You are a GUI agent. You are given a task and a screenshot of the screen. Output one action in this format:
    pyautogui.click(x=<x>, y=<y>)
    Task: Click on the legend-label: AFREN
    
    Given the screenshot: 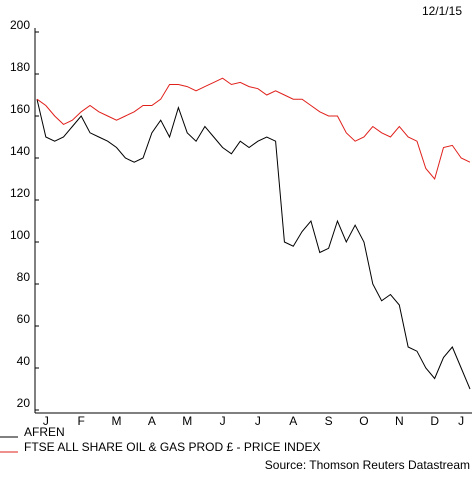 What is the action you would take?
    pyautogui.click(x=44, y=432)
    